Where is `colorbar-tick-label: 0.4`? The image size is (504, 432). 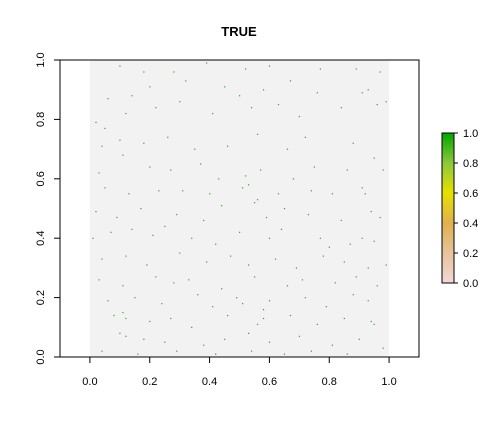 colorbar-tick-label: 0.4 is located at coordinates (470, 224).